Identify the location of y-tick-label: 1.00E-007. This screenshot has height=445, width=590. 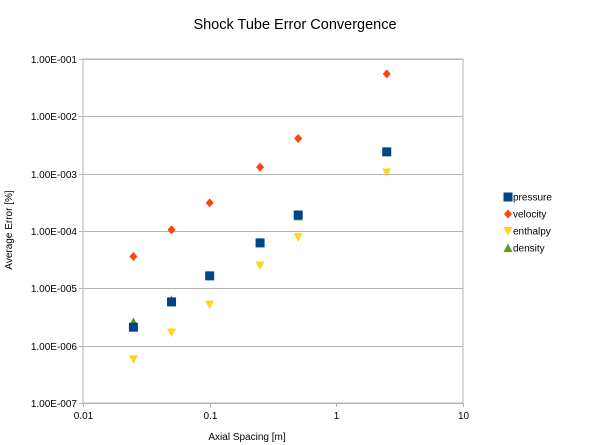
(54, 404).